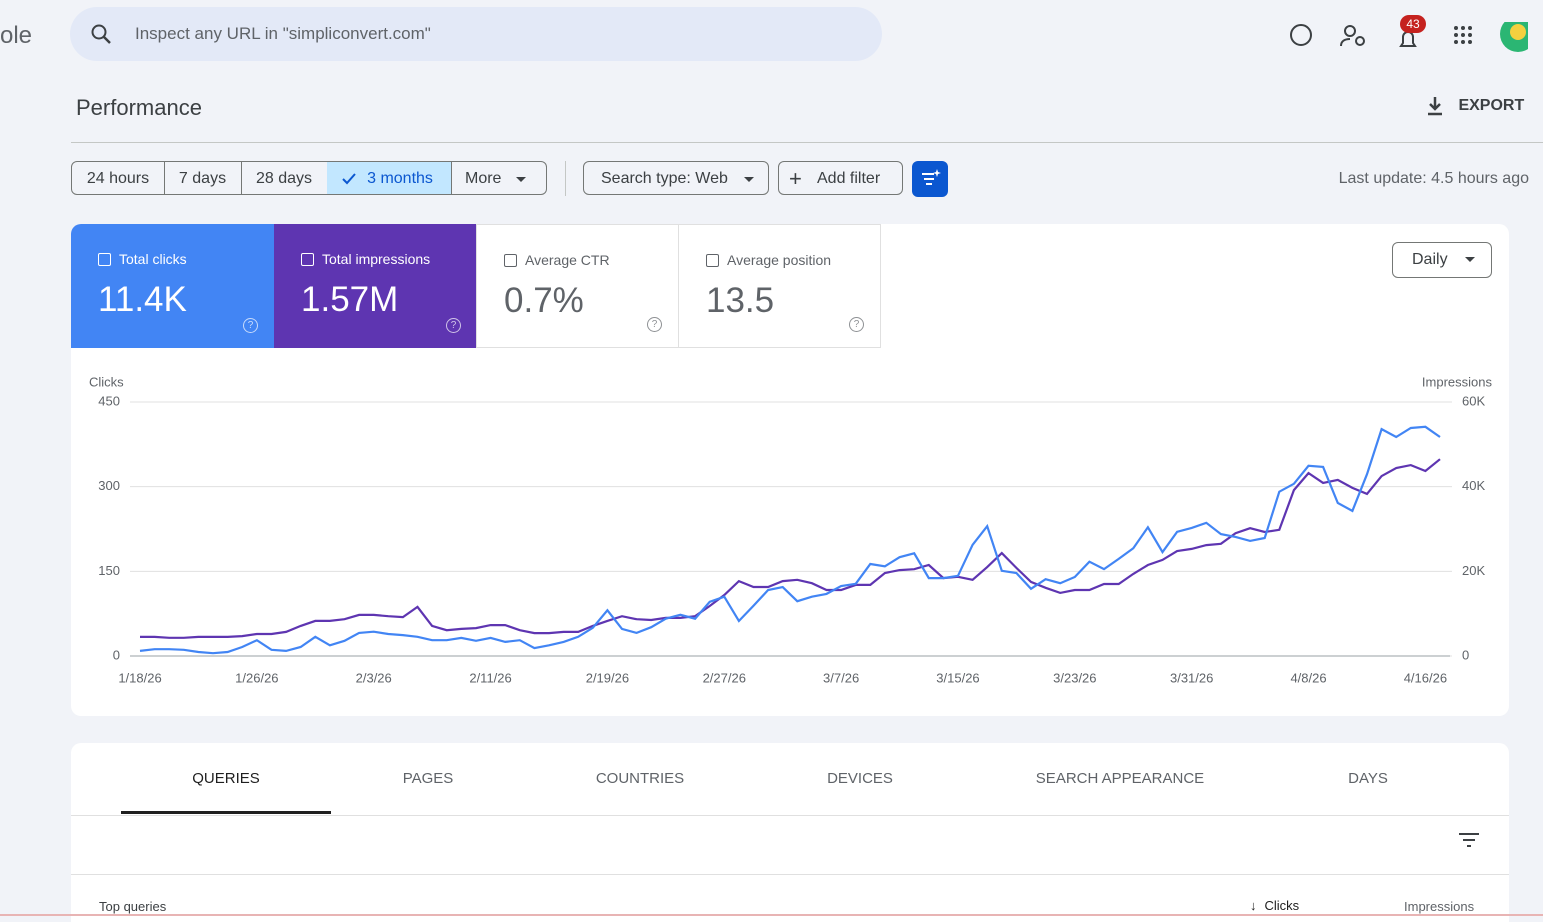 The image size is (1543, 922). What do you see at coordinates (1473, 485) in the screenshot?
I see `y2-tick-label: 40K` at bounding box center [1473, 485].